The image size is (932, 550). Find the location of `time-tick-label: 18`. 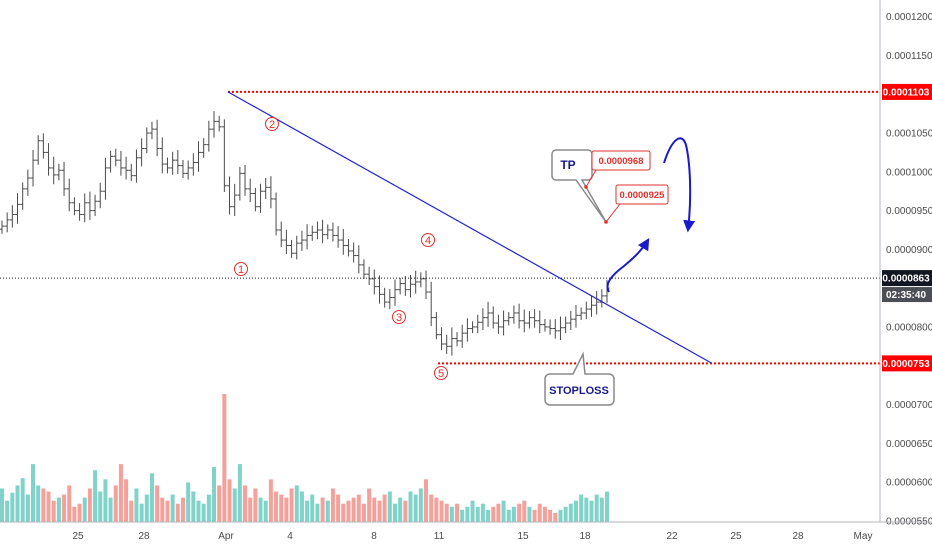

time-tick-label: 18 is located at coordinates (585, 536).